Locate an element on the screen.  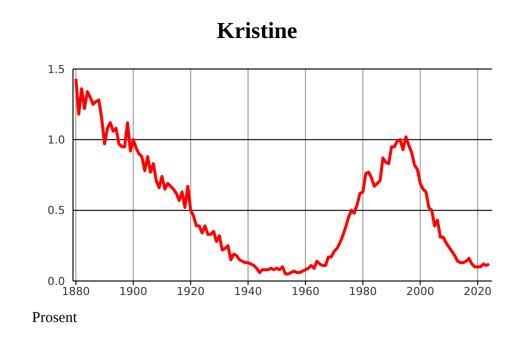
x-tick-label: 1980 is located at coordinates (362, 291).